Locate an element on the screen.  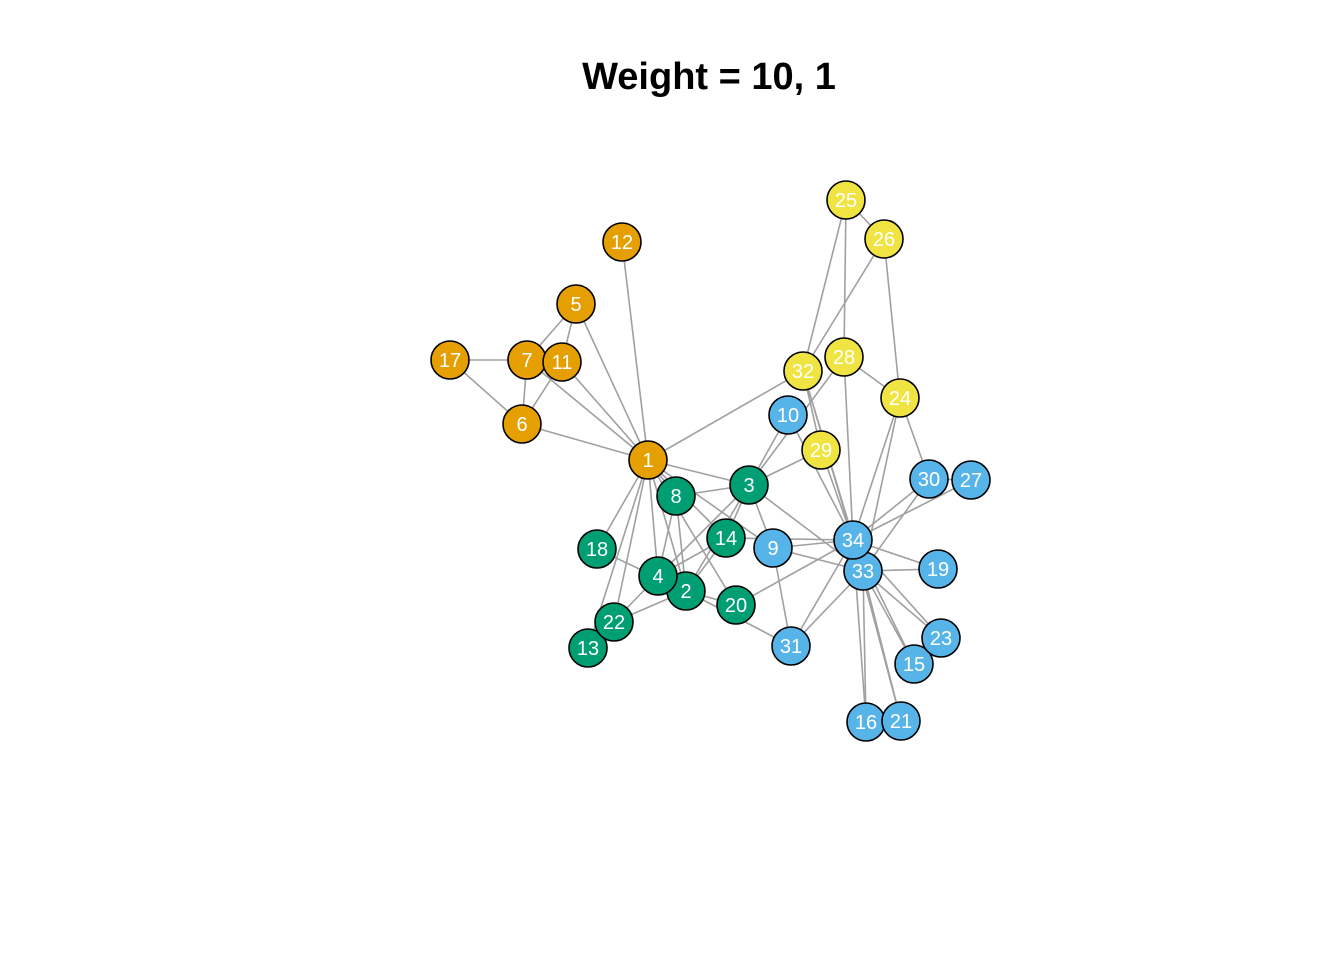
node-label: 25 is located at coordinates (846, 201).